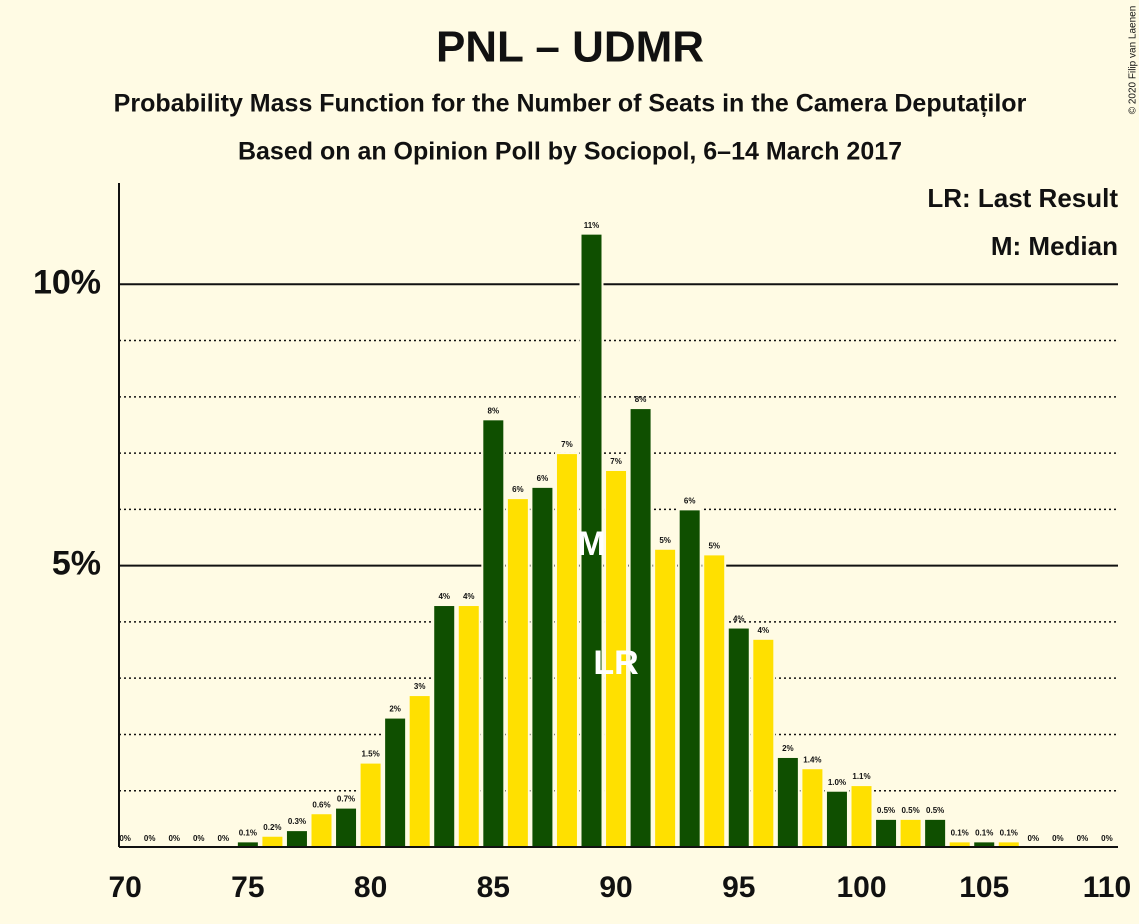 This screenshot has width=1139, height=924. What do you see at coordinates (570, 47) in the screenshot?
I see `chart-title: PNL – UDMR` at bounding box center [570, 47].